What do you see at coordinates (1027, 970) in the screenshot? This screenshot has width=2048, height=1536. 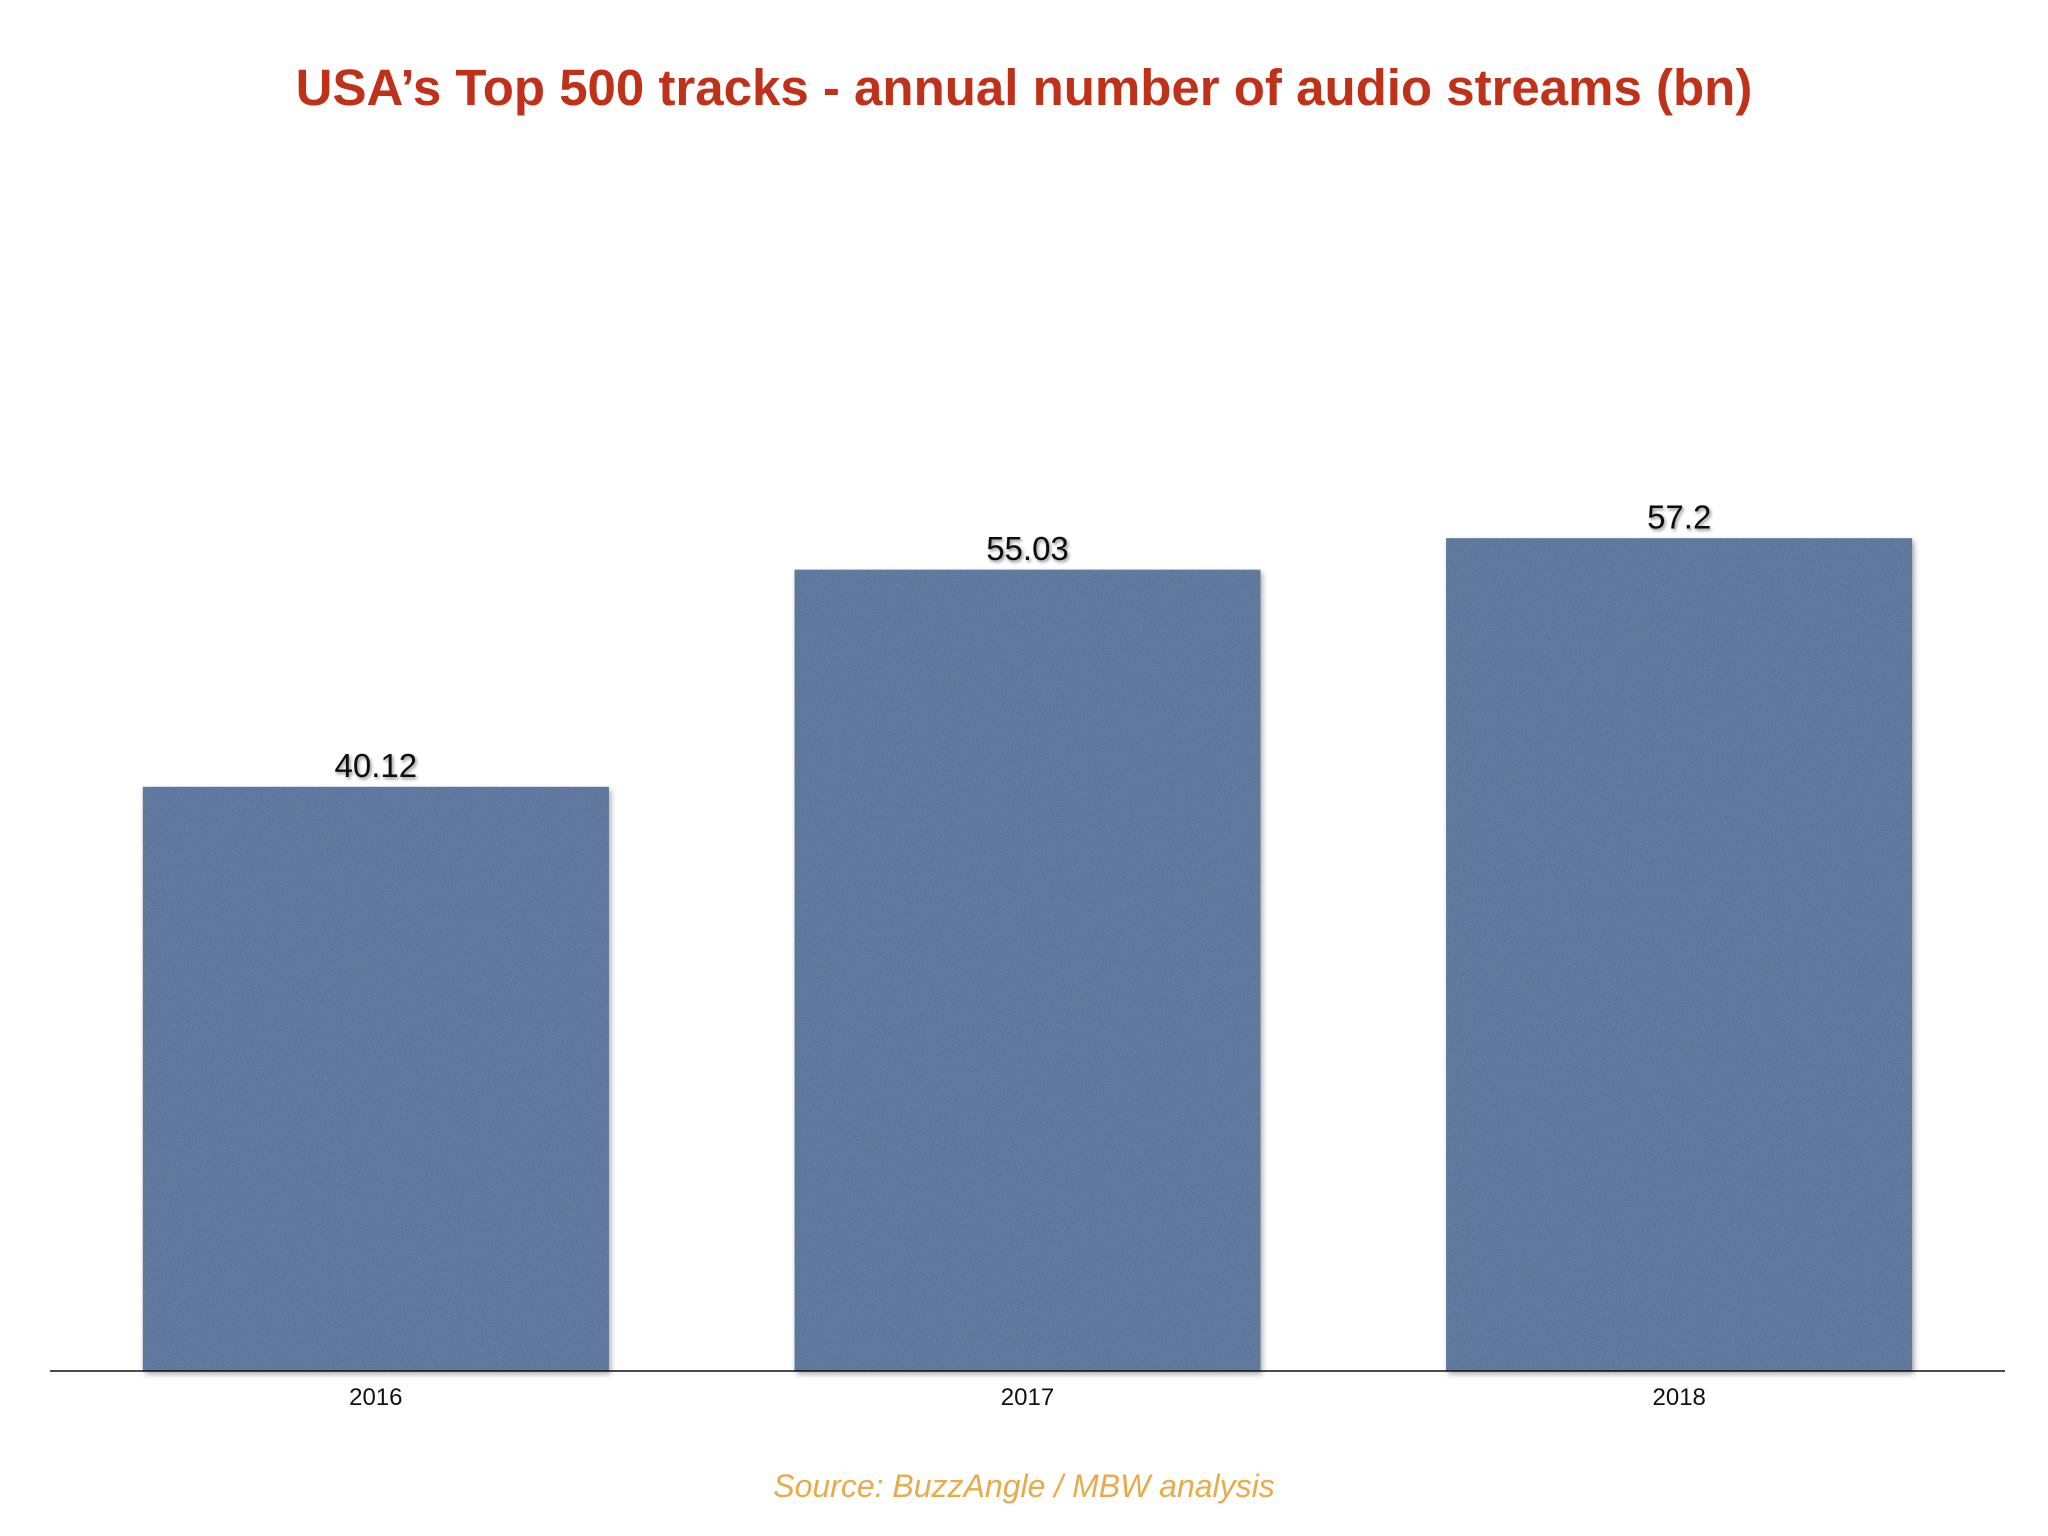 I see `bar-texture-2017` at bounding box center [1027, 970].